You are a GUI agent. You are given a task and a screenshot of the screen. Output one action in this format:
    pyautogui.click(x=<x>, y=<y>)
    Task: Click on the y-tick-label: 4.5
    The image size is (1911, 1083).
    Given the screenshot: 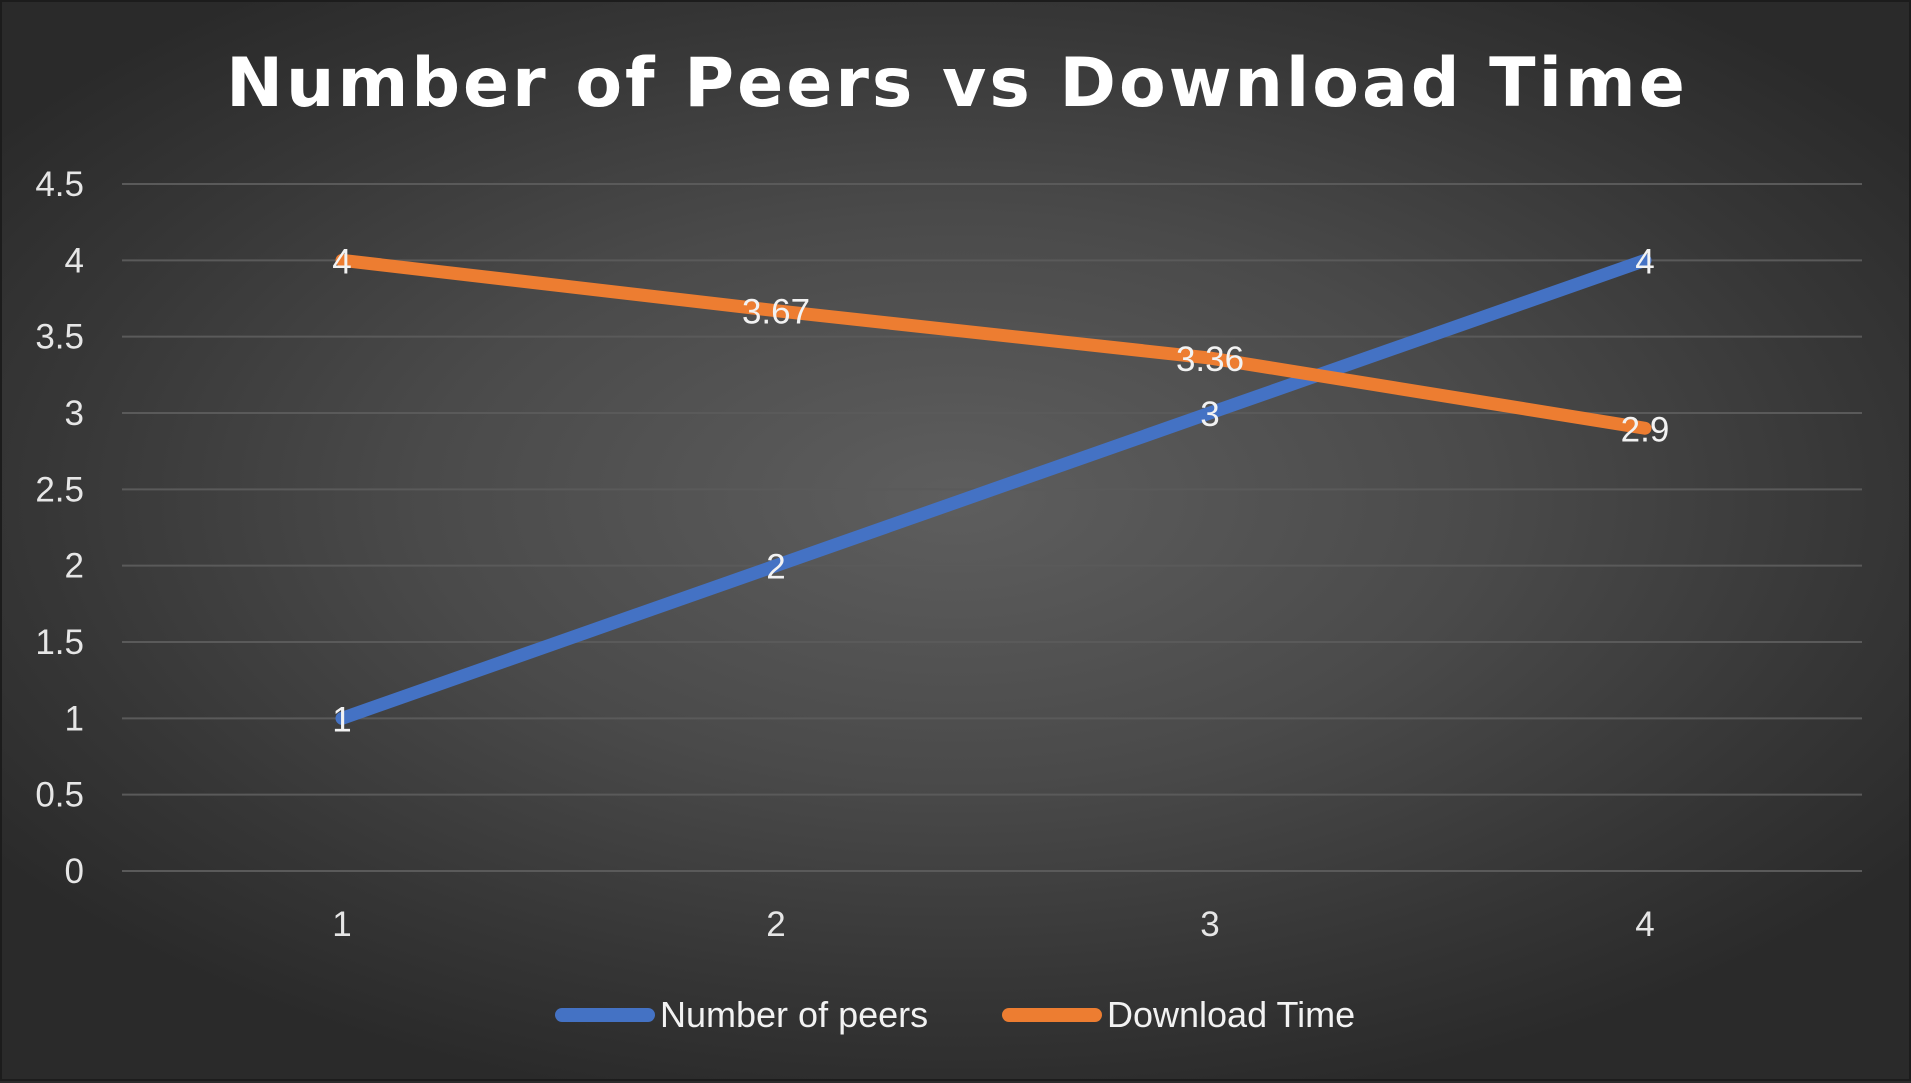 What is the action you would take?
    pyautogui.click(x=59, y=184)
    